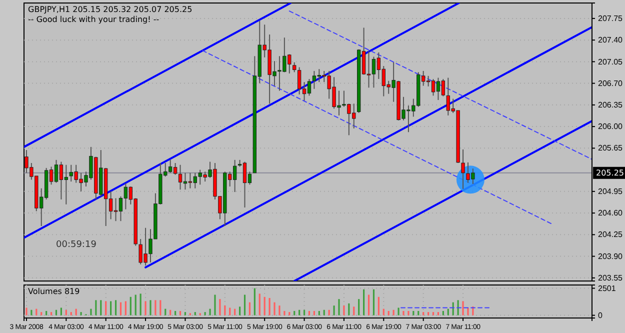  What do you see at coordinates (54, 291) in the screenshot?
I see `chart-title: Volumes 819` at bounding box center [54, 291].